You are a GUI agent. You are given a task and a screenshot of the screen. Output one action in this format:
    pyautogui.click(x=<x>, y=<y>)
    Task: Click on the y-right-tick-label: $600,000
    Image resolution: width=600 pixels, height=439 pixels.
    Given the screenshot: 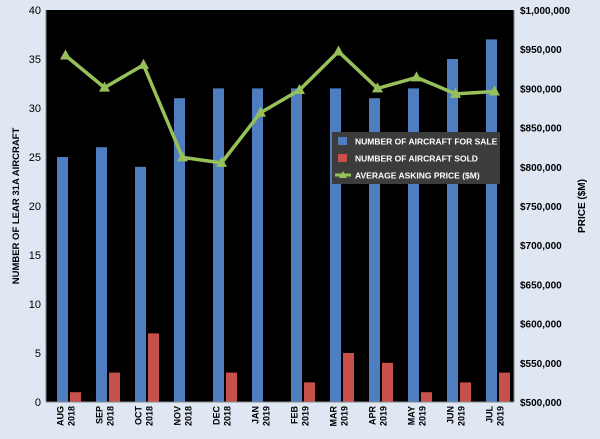 What is the action you would take?
    pyautogui.click(x=541, y=325)
    